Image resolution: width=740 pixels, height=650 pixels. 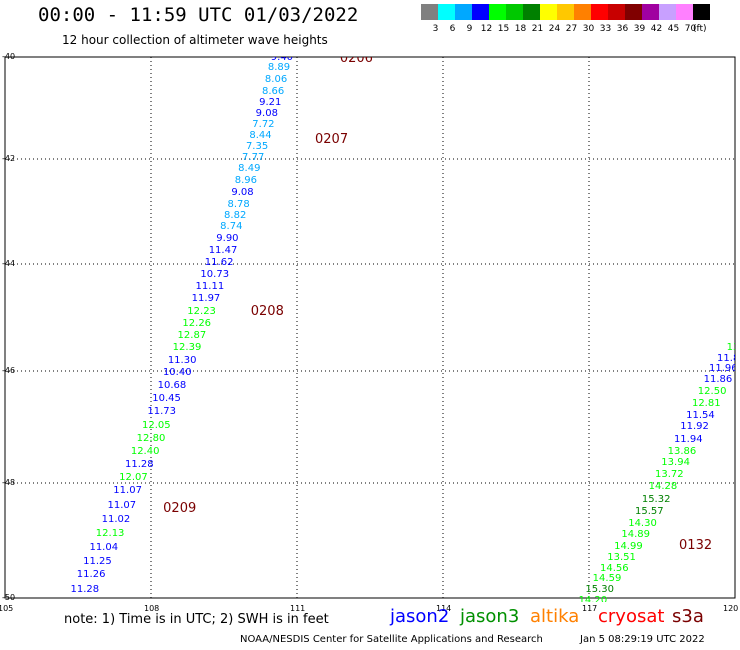 I want to click on lon-tick-label: 114, so click(x=444, y=608).